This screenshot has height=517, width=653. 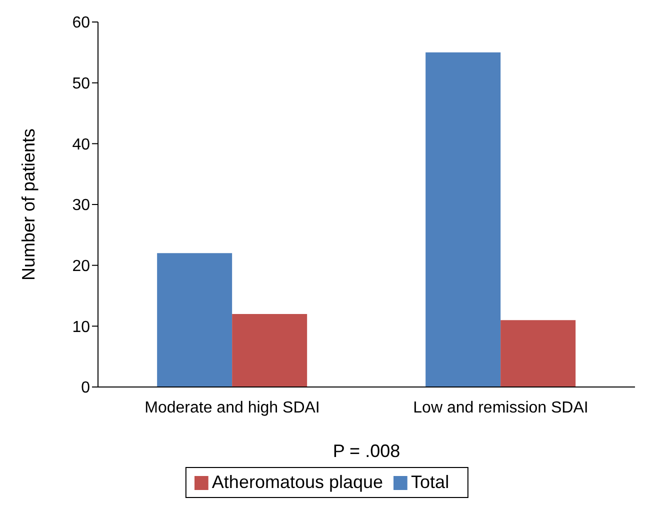 I want to click on y-tick-label: 50, so click(x=81, y=84).